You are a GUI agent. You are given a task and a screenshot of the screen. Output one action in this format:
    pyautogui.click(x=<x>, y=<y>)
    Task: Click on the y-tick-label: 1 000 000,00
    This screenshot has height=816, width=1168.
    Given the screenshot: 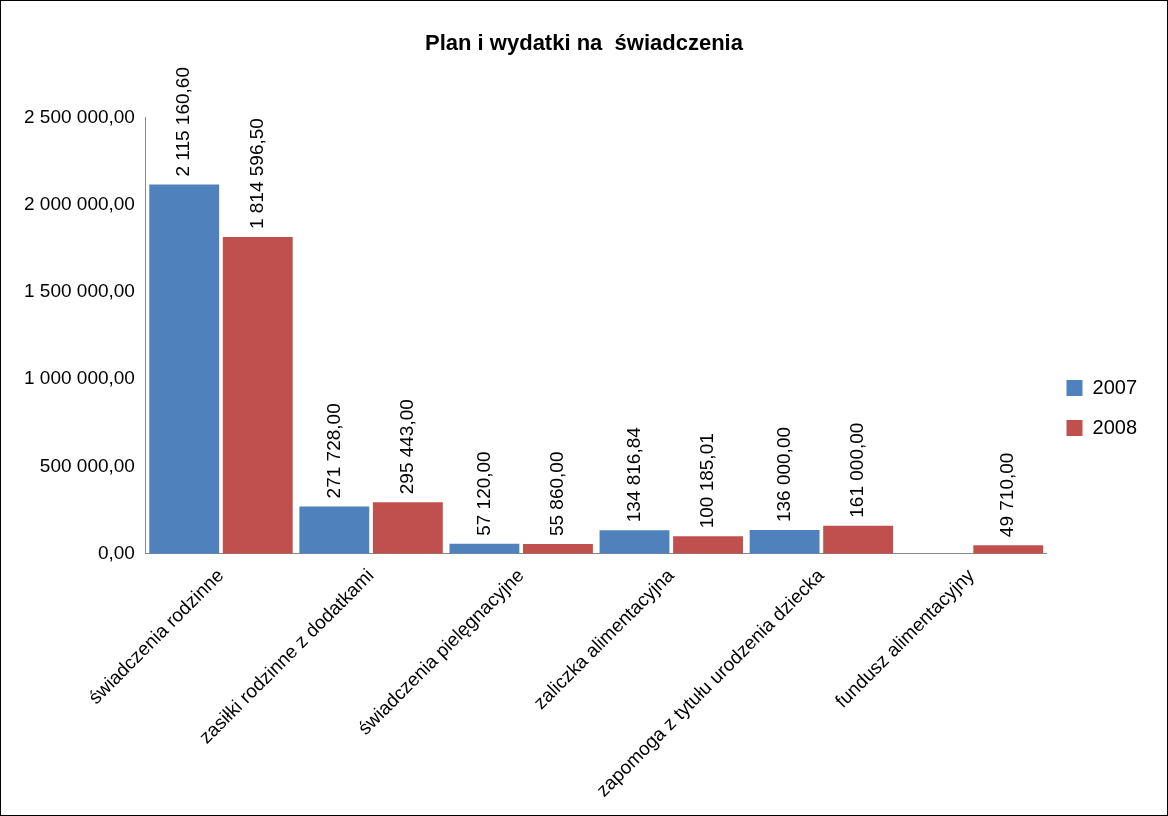 What is the action you would take?
    pyautogui.click(x=79, y=378)
    